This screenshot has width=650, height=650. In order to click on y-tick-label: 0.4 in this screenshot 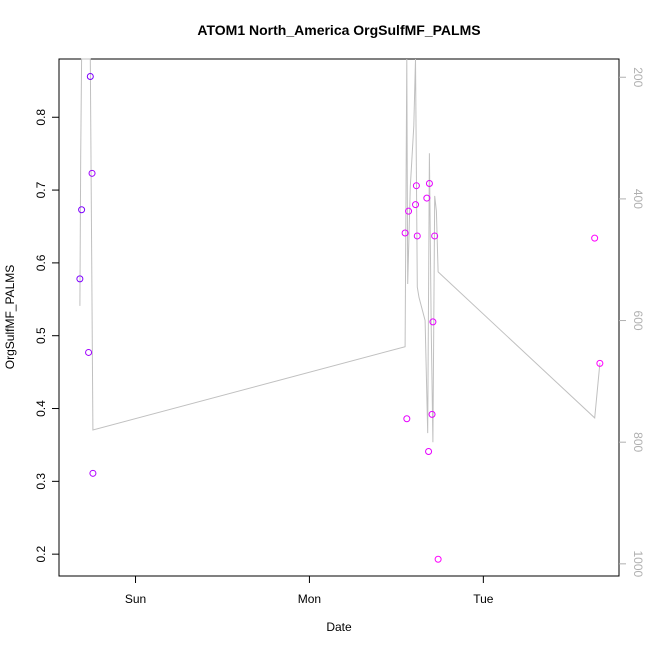, I will do `click(41, 408)`.